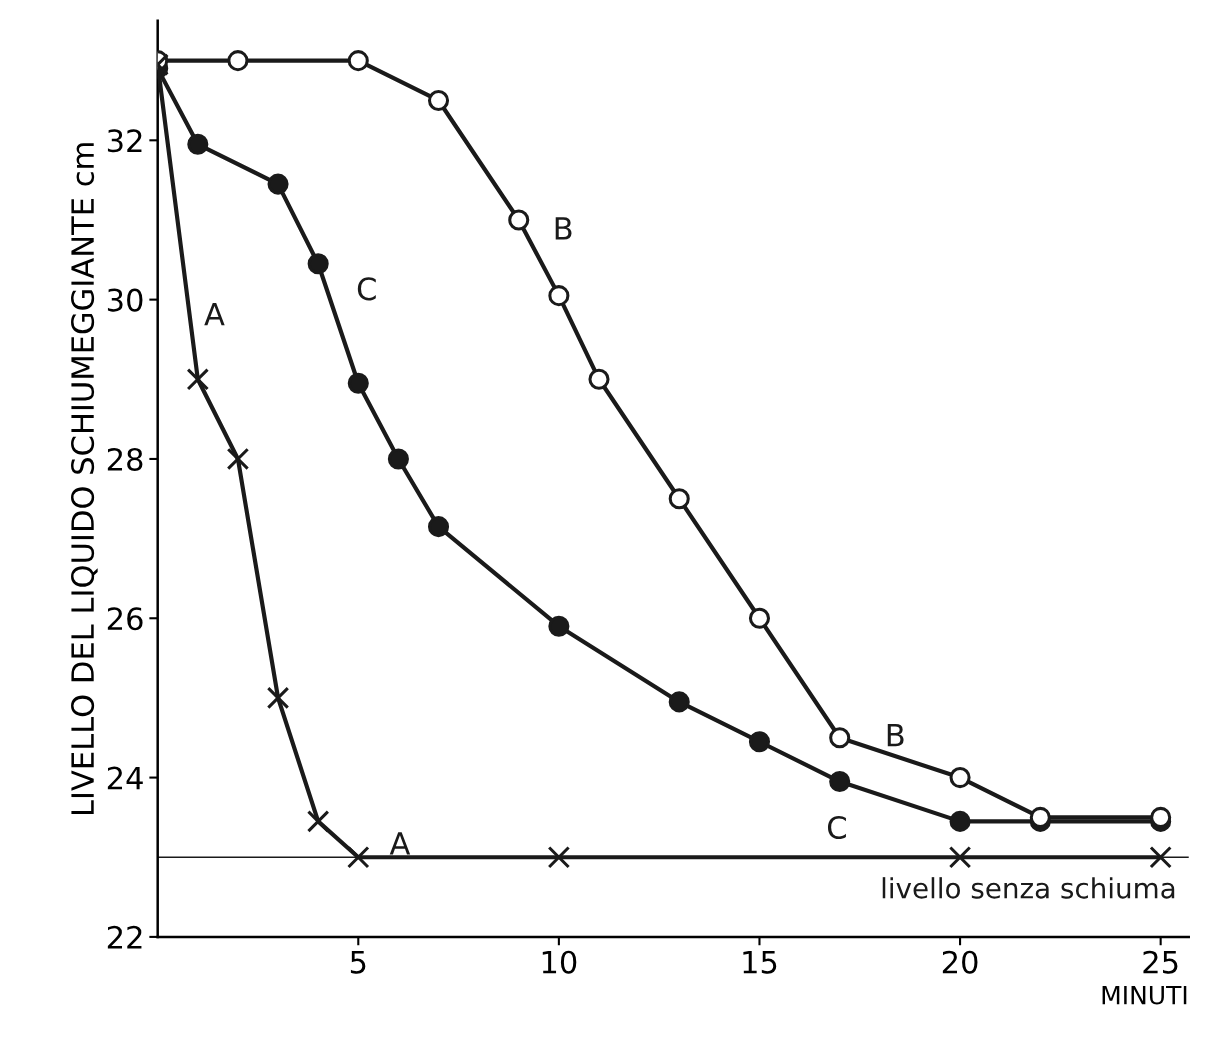 The width and height of the screenshot is (1213, 1041). Describe the element at coordinates (400, 843) in the screenshot. I see `series-label: A` at that location.